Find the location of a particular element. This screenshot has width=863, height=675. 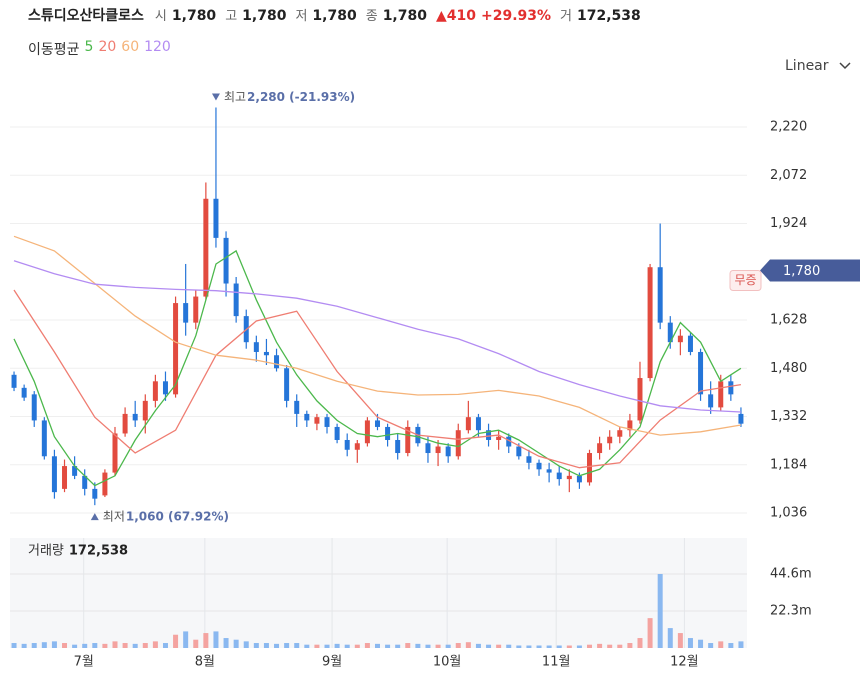

volume-value: 172,538 is located at coordinates (609, 16).